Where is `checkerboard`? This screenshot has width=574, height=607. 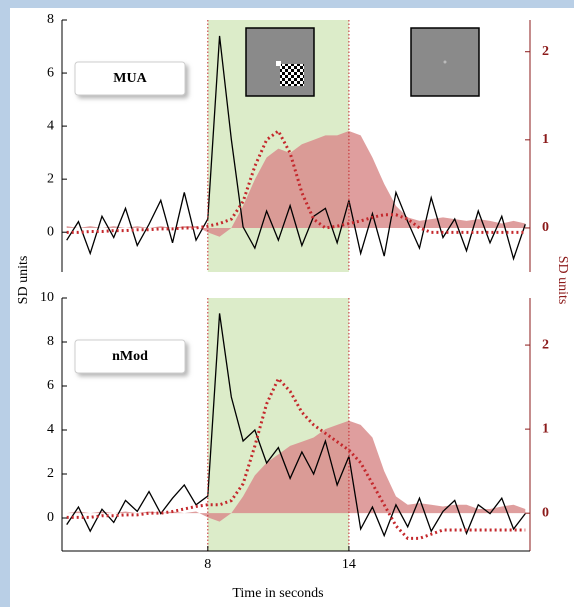
checkerboard is located at coordinates (292, 75).